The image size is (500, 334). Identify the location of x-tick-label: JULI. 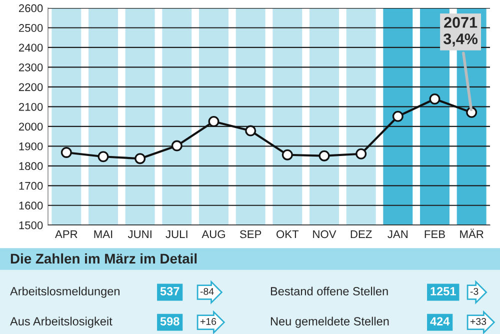
(177, 234).